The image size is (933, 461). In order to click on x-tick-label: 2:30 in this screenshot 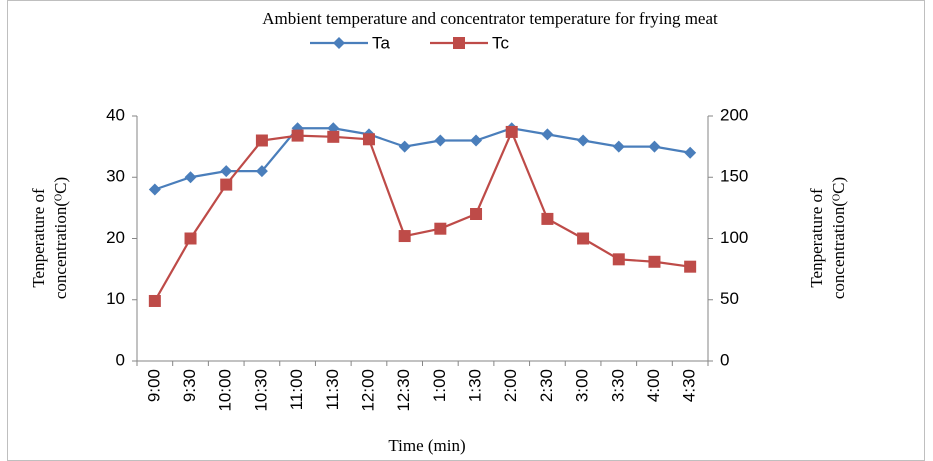, I will do `click(546, 385)`.